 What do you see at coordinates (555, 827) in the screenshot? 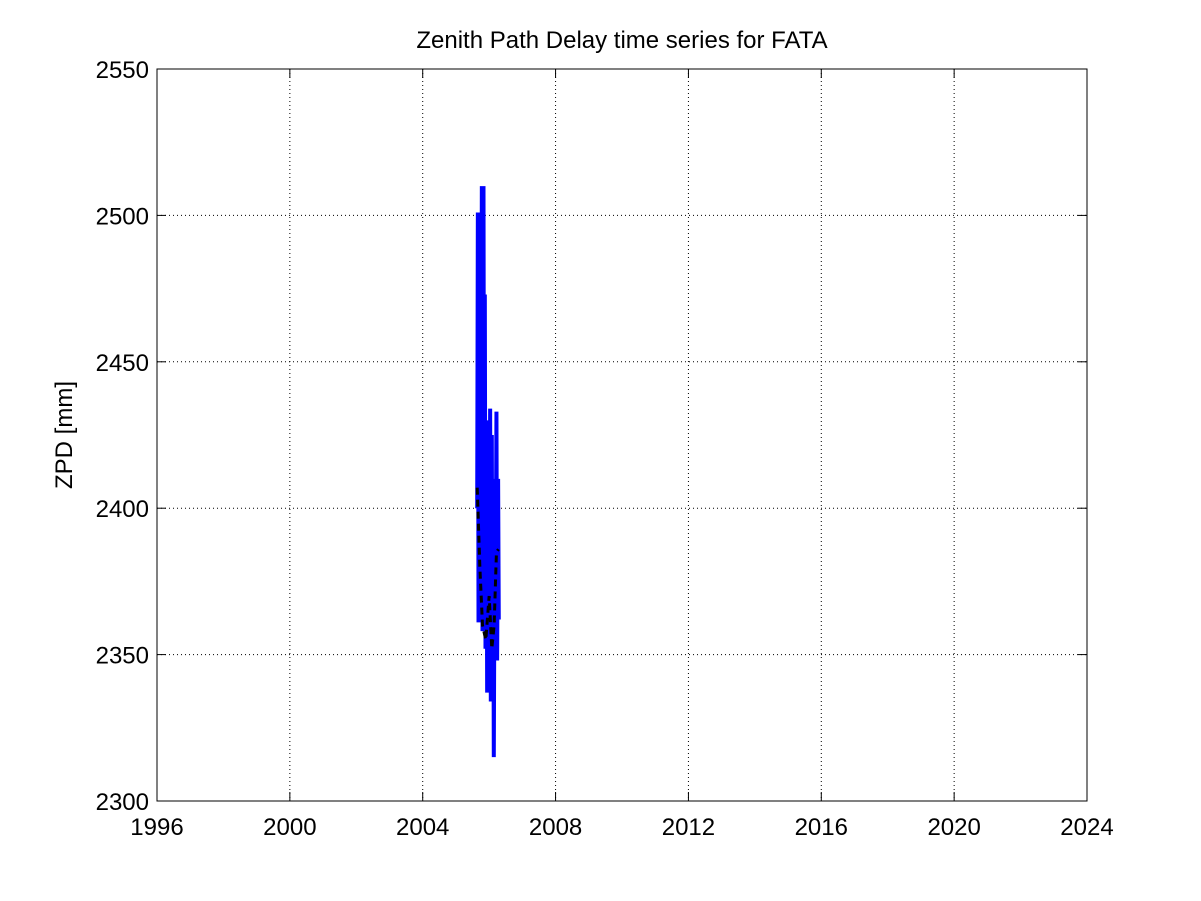
I see `x-tick-label: 2008` at bounding box center [555, 827].